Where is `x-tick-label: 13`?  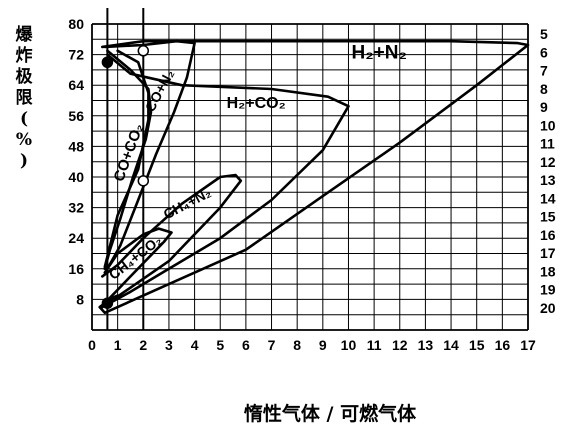
x-tick-label: 13 is located at coordinates (426, 345).